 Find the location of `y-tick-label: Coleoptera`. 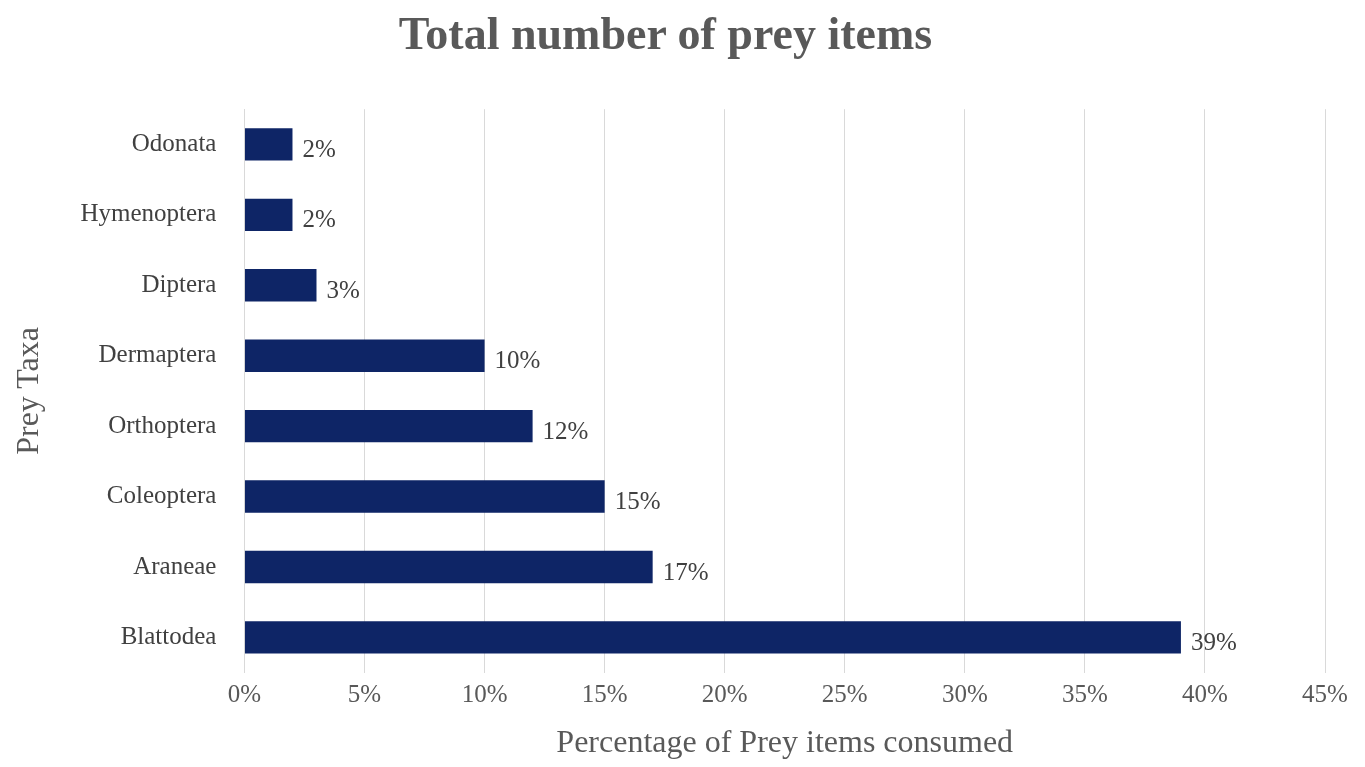

y-tick-label: Coleoptera is located at coordinates (161, 495).